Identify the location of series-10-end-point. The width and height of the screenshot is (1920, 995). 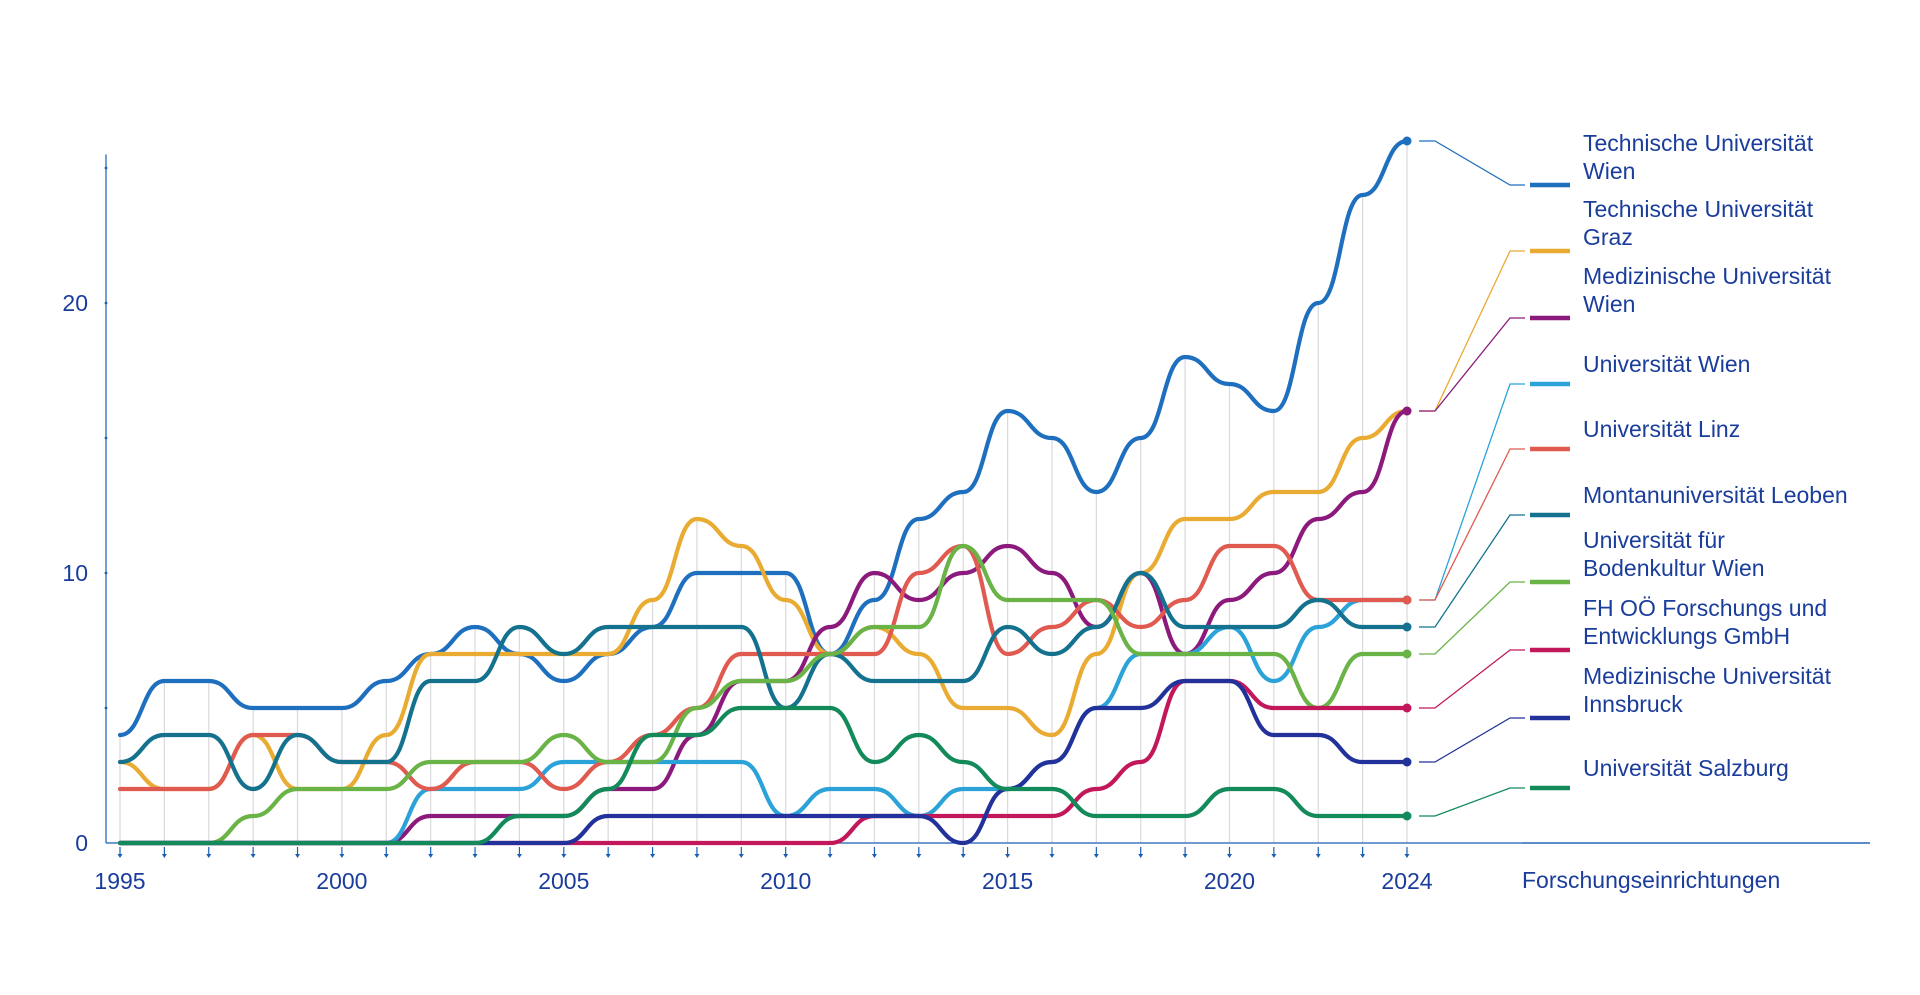
(1407, 816).